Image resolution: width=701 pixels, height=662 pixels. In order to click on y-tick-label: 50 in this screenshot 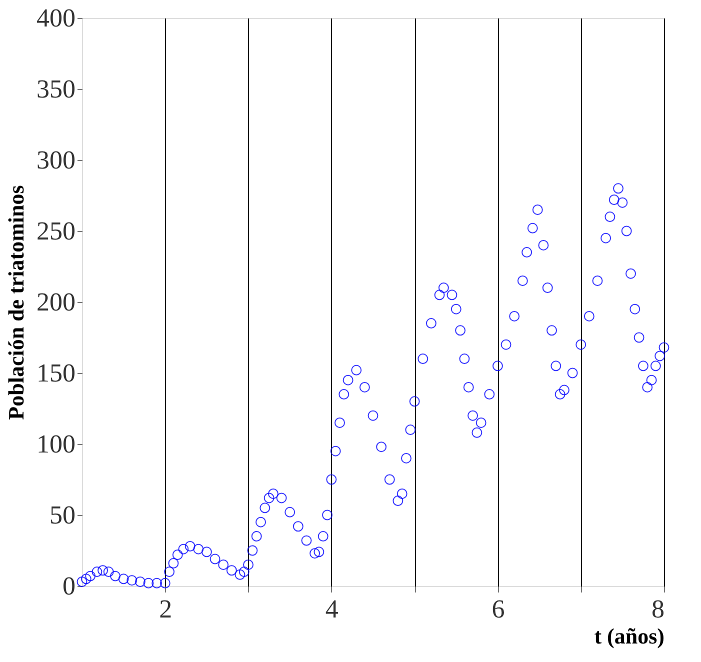, I will do `click(63, 515)`.